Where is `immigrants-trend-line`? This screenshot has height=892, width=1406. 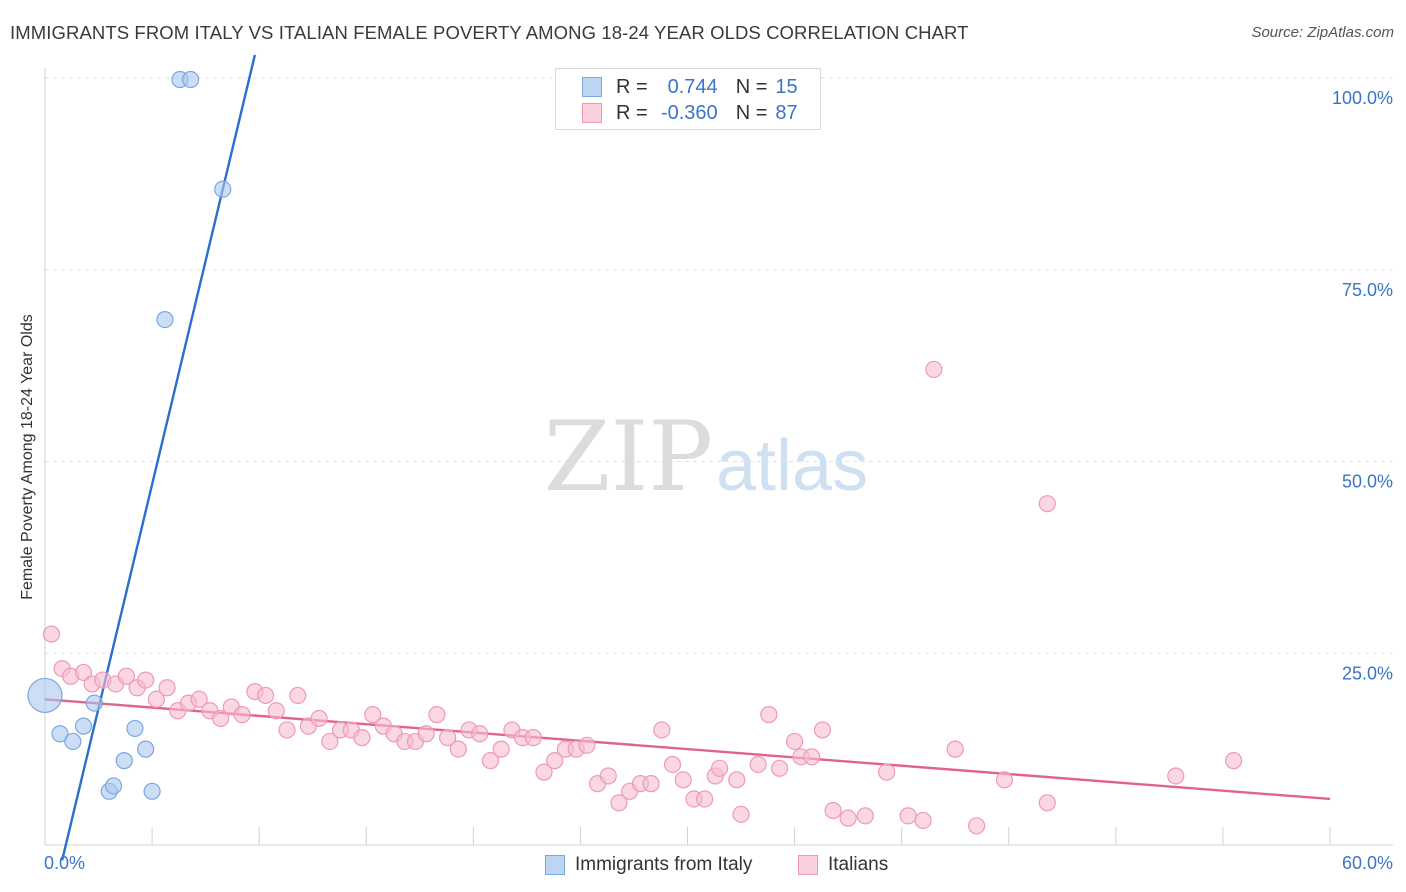 immigrants-trend-line is located at coordinates (158, 457).